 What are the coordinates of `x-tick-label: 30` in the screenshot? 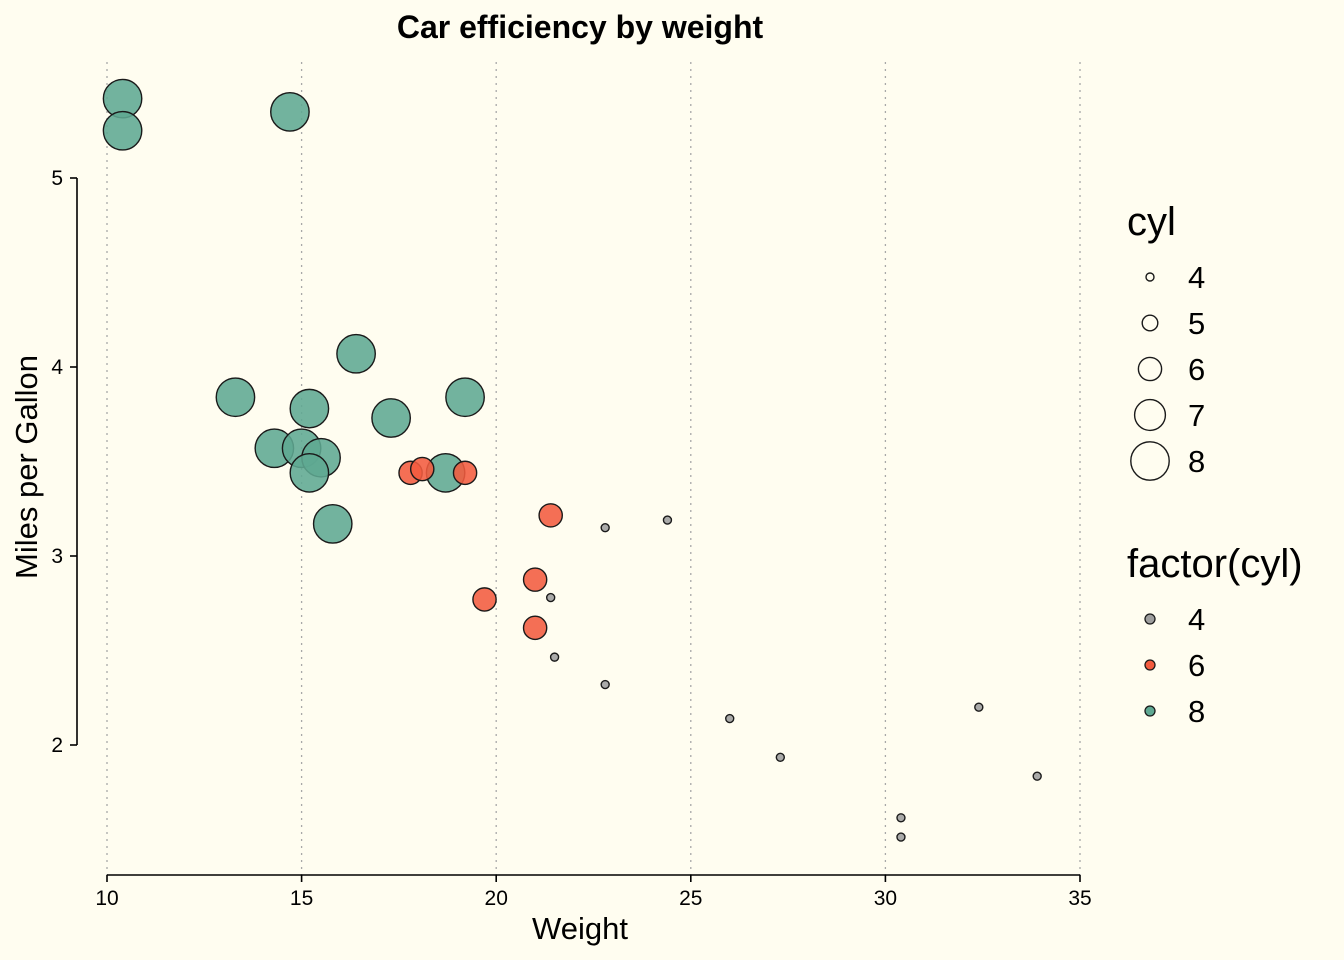 It's located at (885, 898).